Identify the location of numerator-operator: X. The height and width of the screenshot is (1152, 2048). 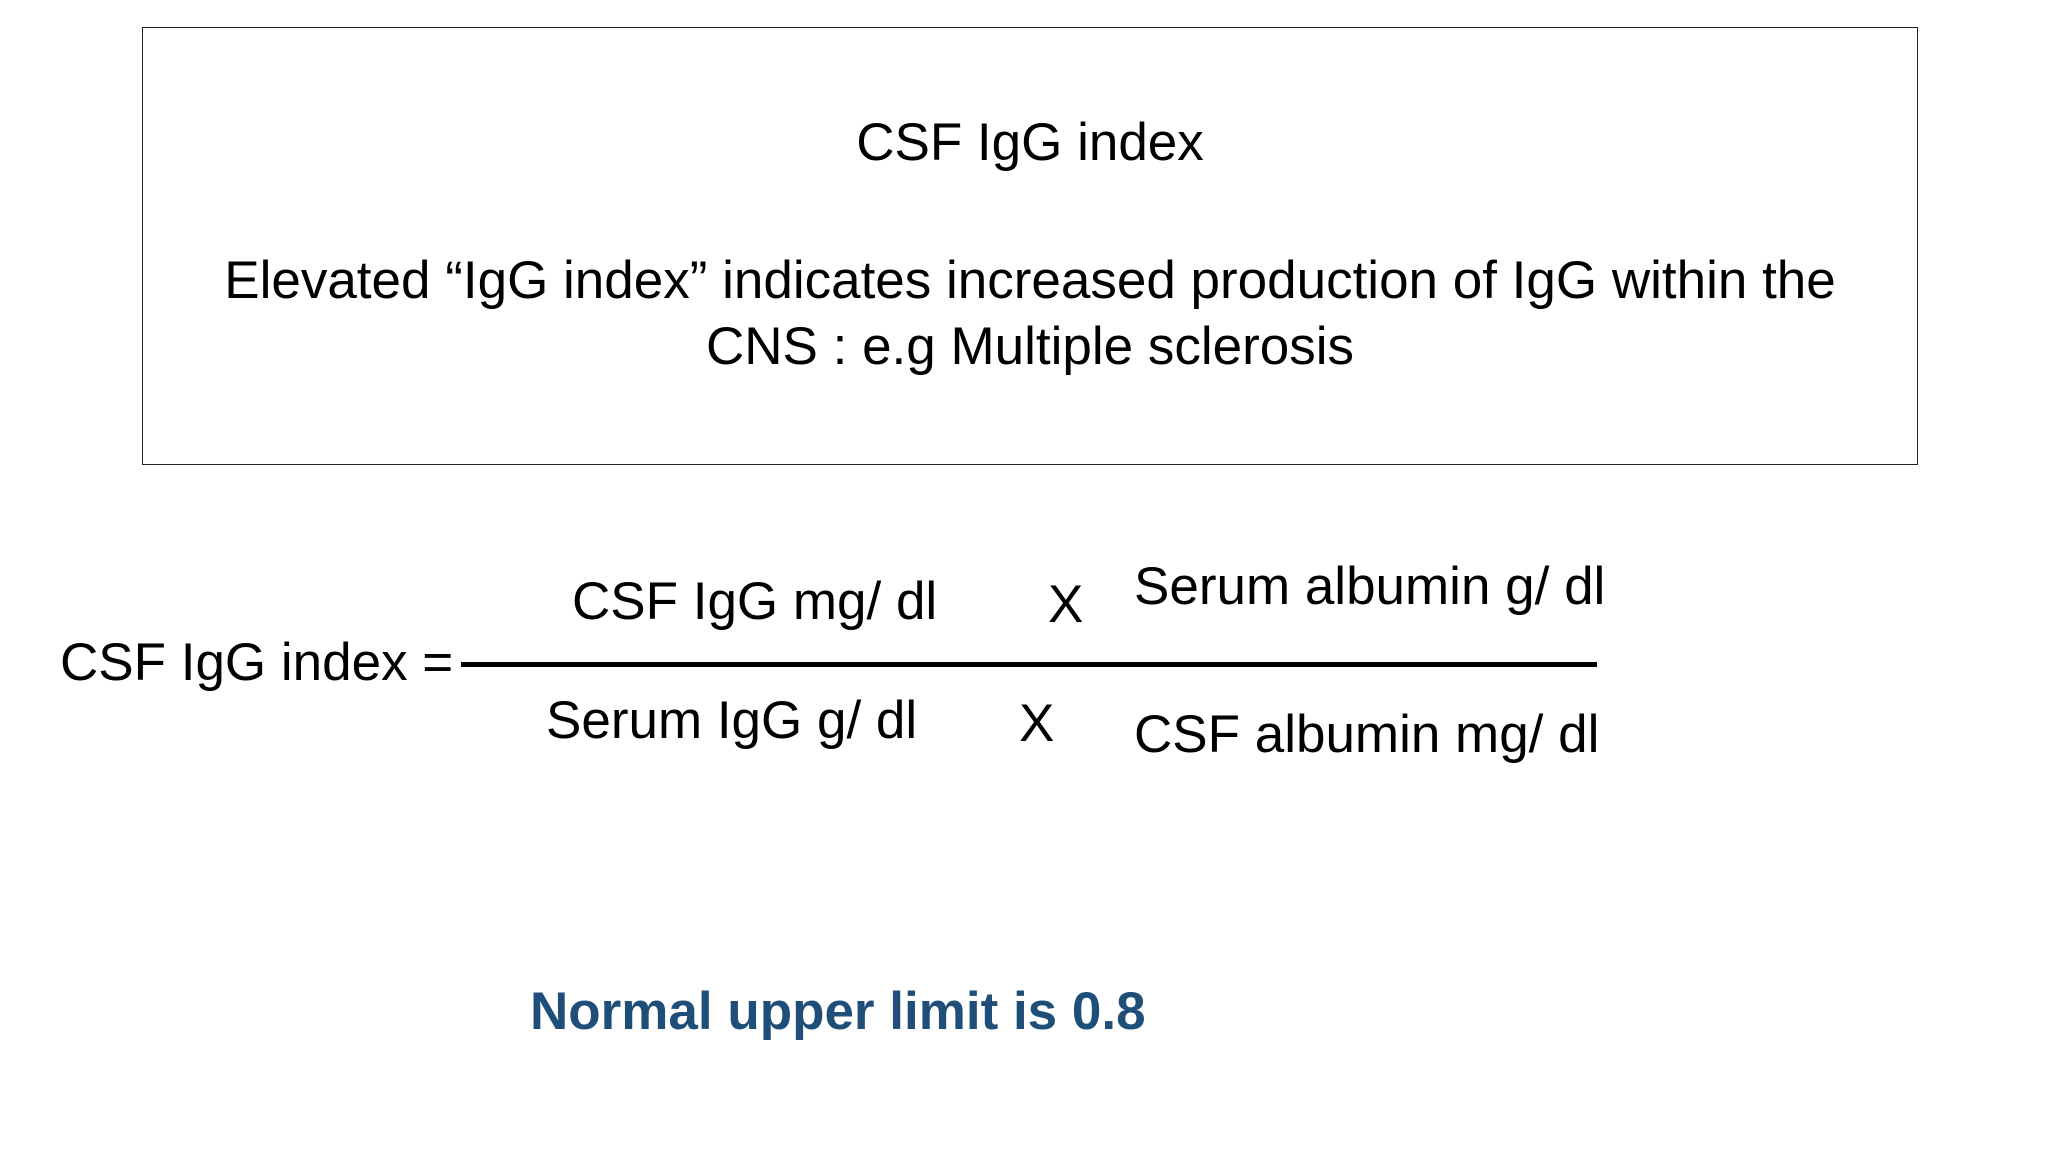
(1066, 604).